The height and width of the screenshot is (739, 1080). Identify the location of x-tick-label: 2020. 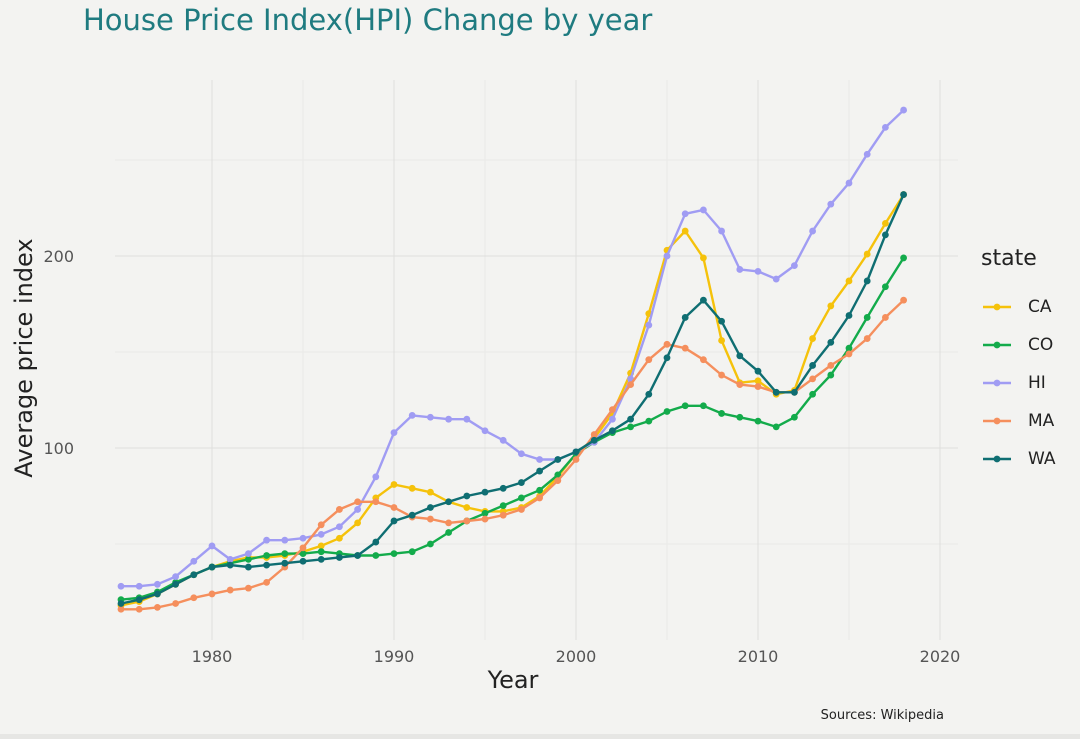
(940, 656).